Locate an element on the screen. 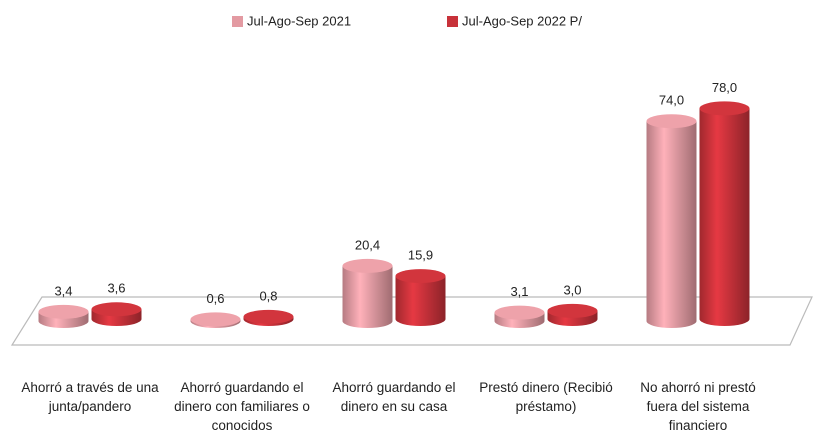 This screenshot has height=446, width=817. data-label: 3,6 is located at coordinates (116, 288).